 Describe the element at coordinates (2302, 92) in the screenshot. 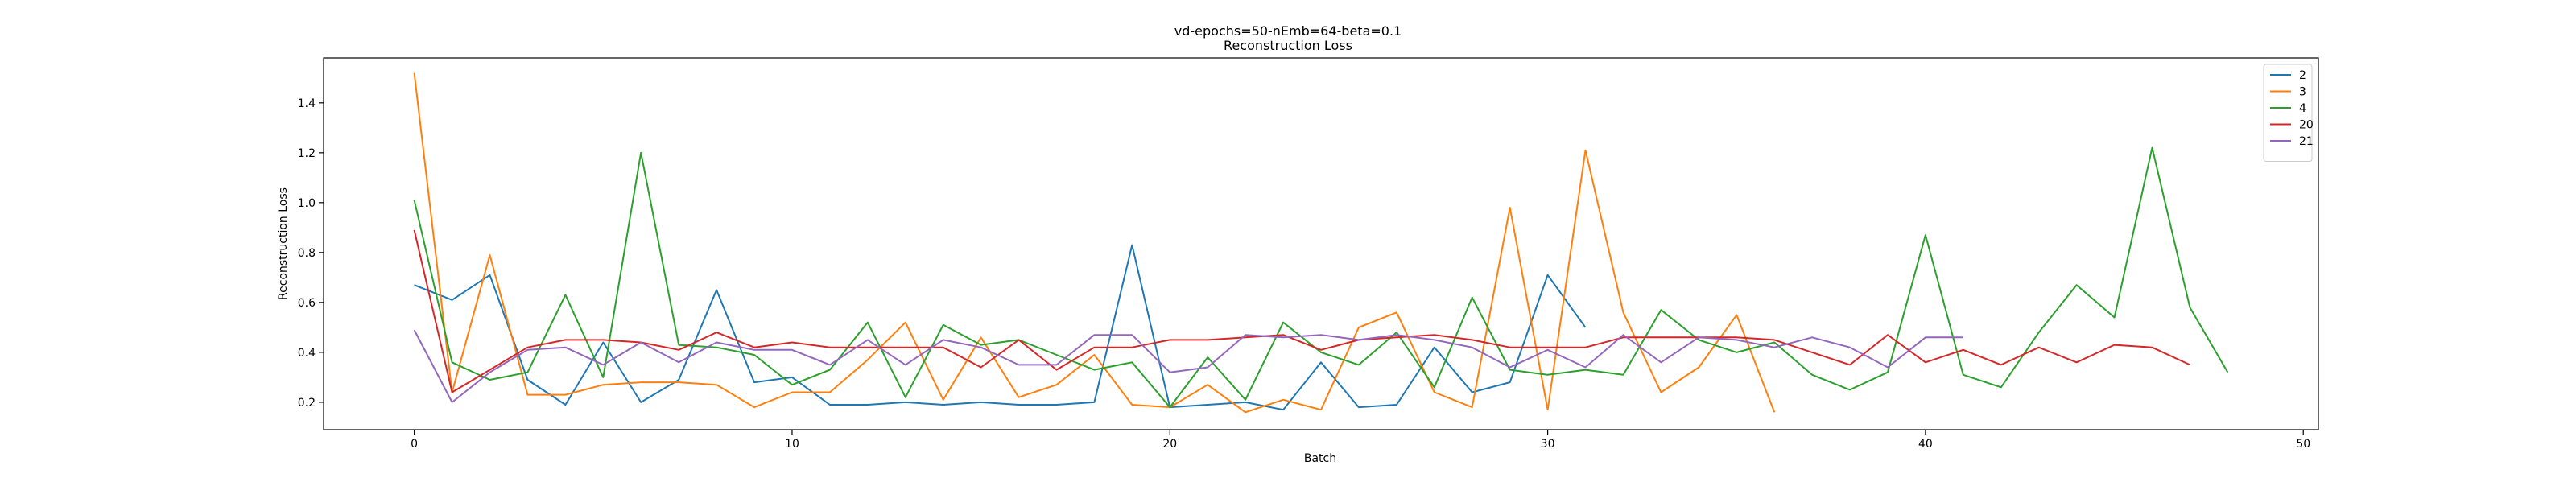

I see `legend-label-3: 3` at that location.